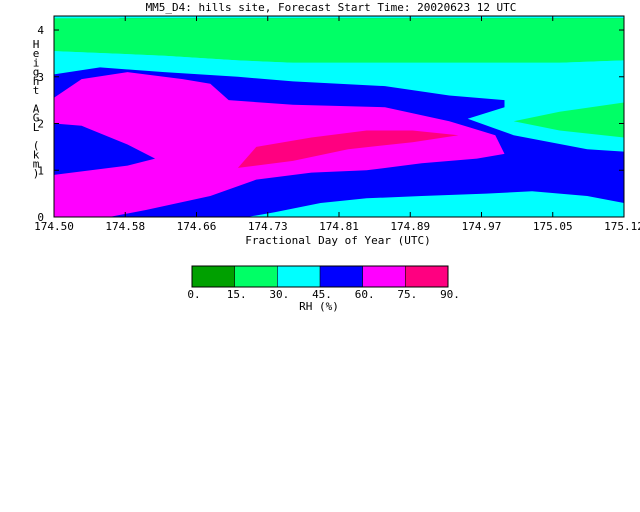 This screenshot has height=512, width=640. What do you see at coordinates (319, 306) in the screenshot?
I see `colorbar-label: RH (%)` at bounding box center [319, 306].